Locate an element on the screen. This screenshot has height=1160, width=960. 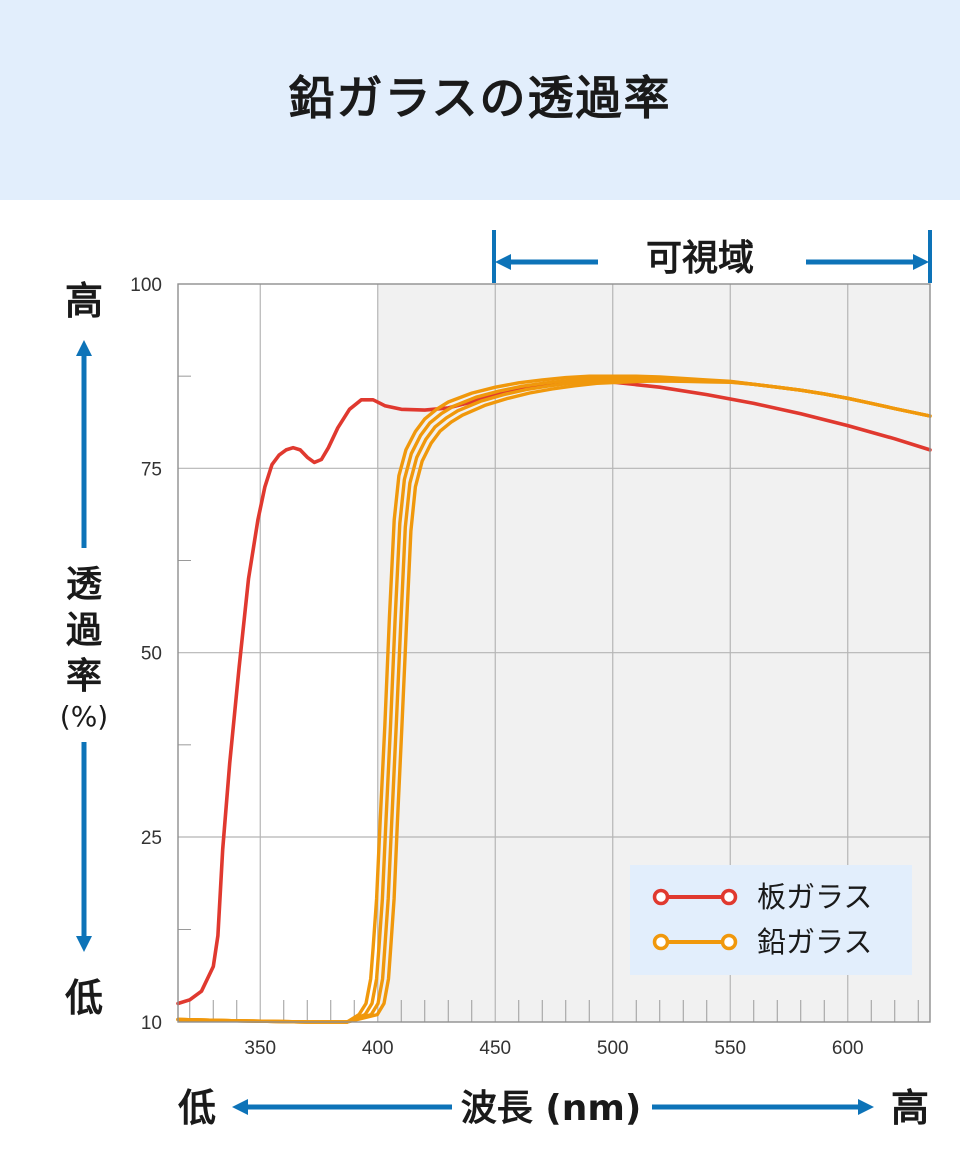
y-tick-labels: 10 25 50 75 100 is located at coordinates (146, 654).